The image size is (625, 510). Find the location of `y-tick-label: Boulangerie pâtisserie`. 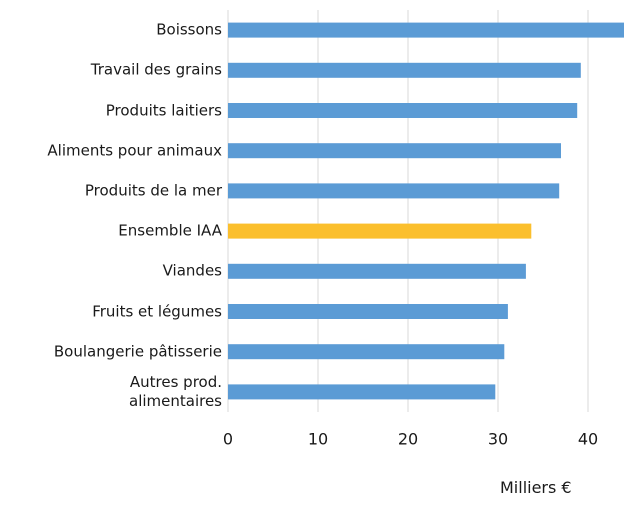

y-tick-label: Boulangerie pâtisserie is located at coordinates (137, 351).